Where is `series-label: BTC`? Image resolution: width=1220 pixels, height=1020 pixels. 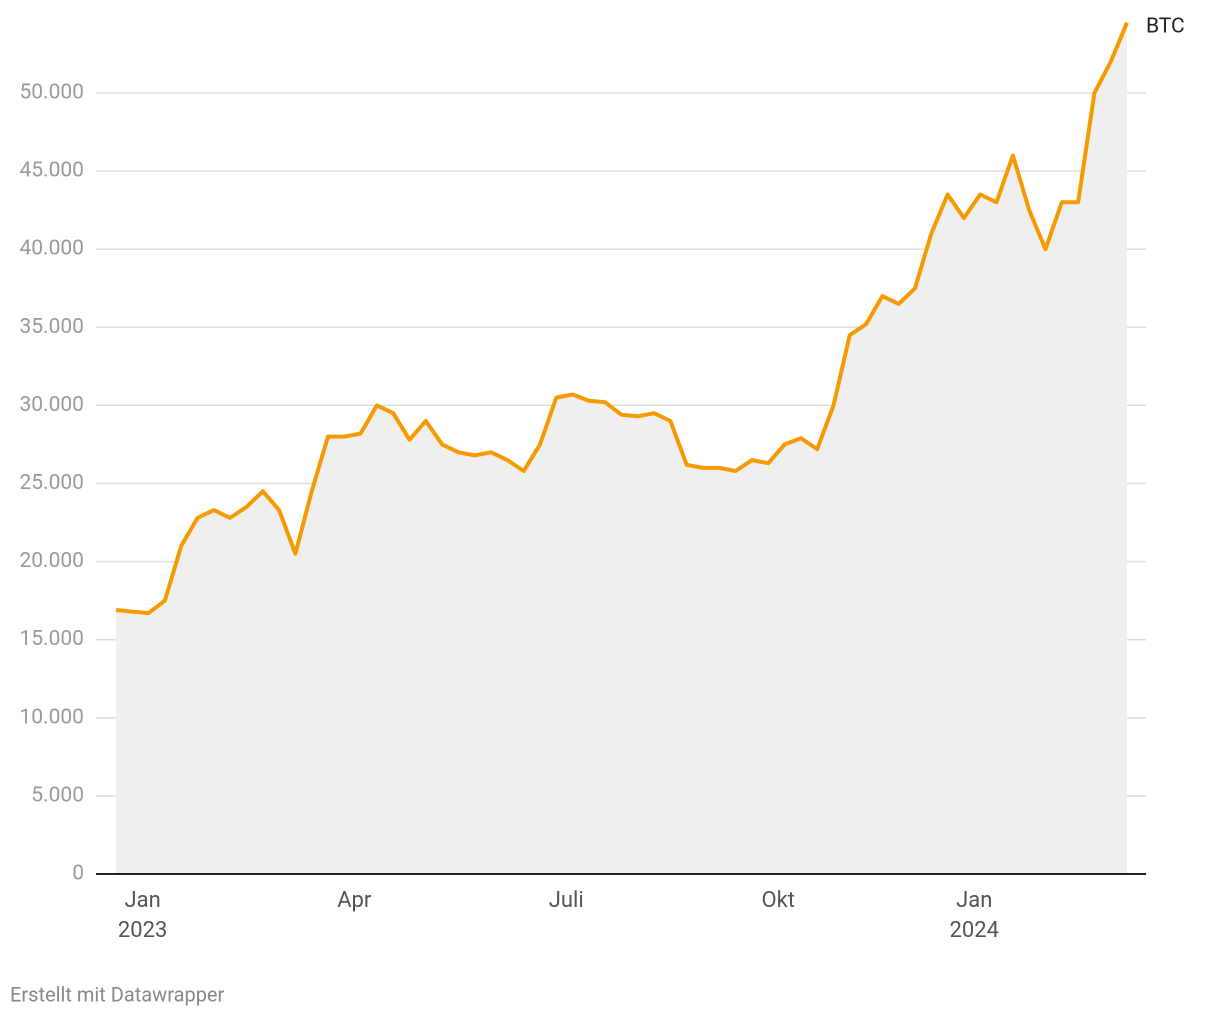
series-label: BTC is located at coordinates (1165, 27).